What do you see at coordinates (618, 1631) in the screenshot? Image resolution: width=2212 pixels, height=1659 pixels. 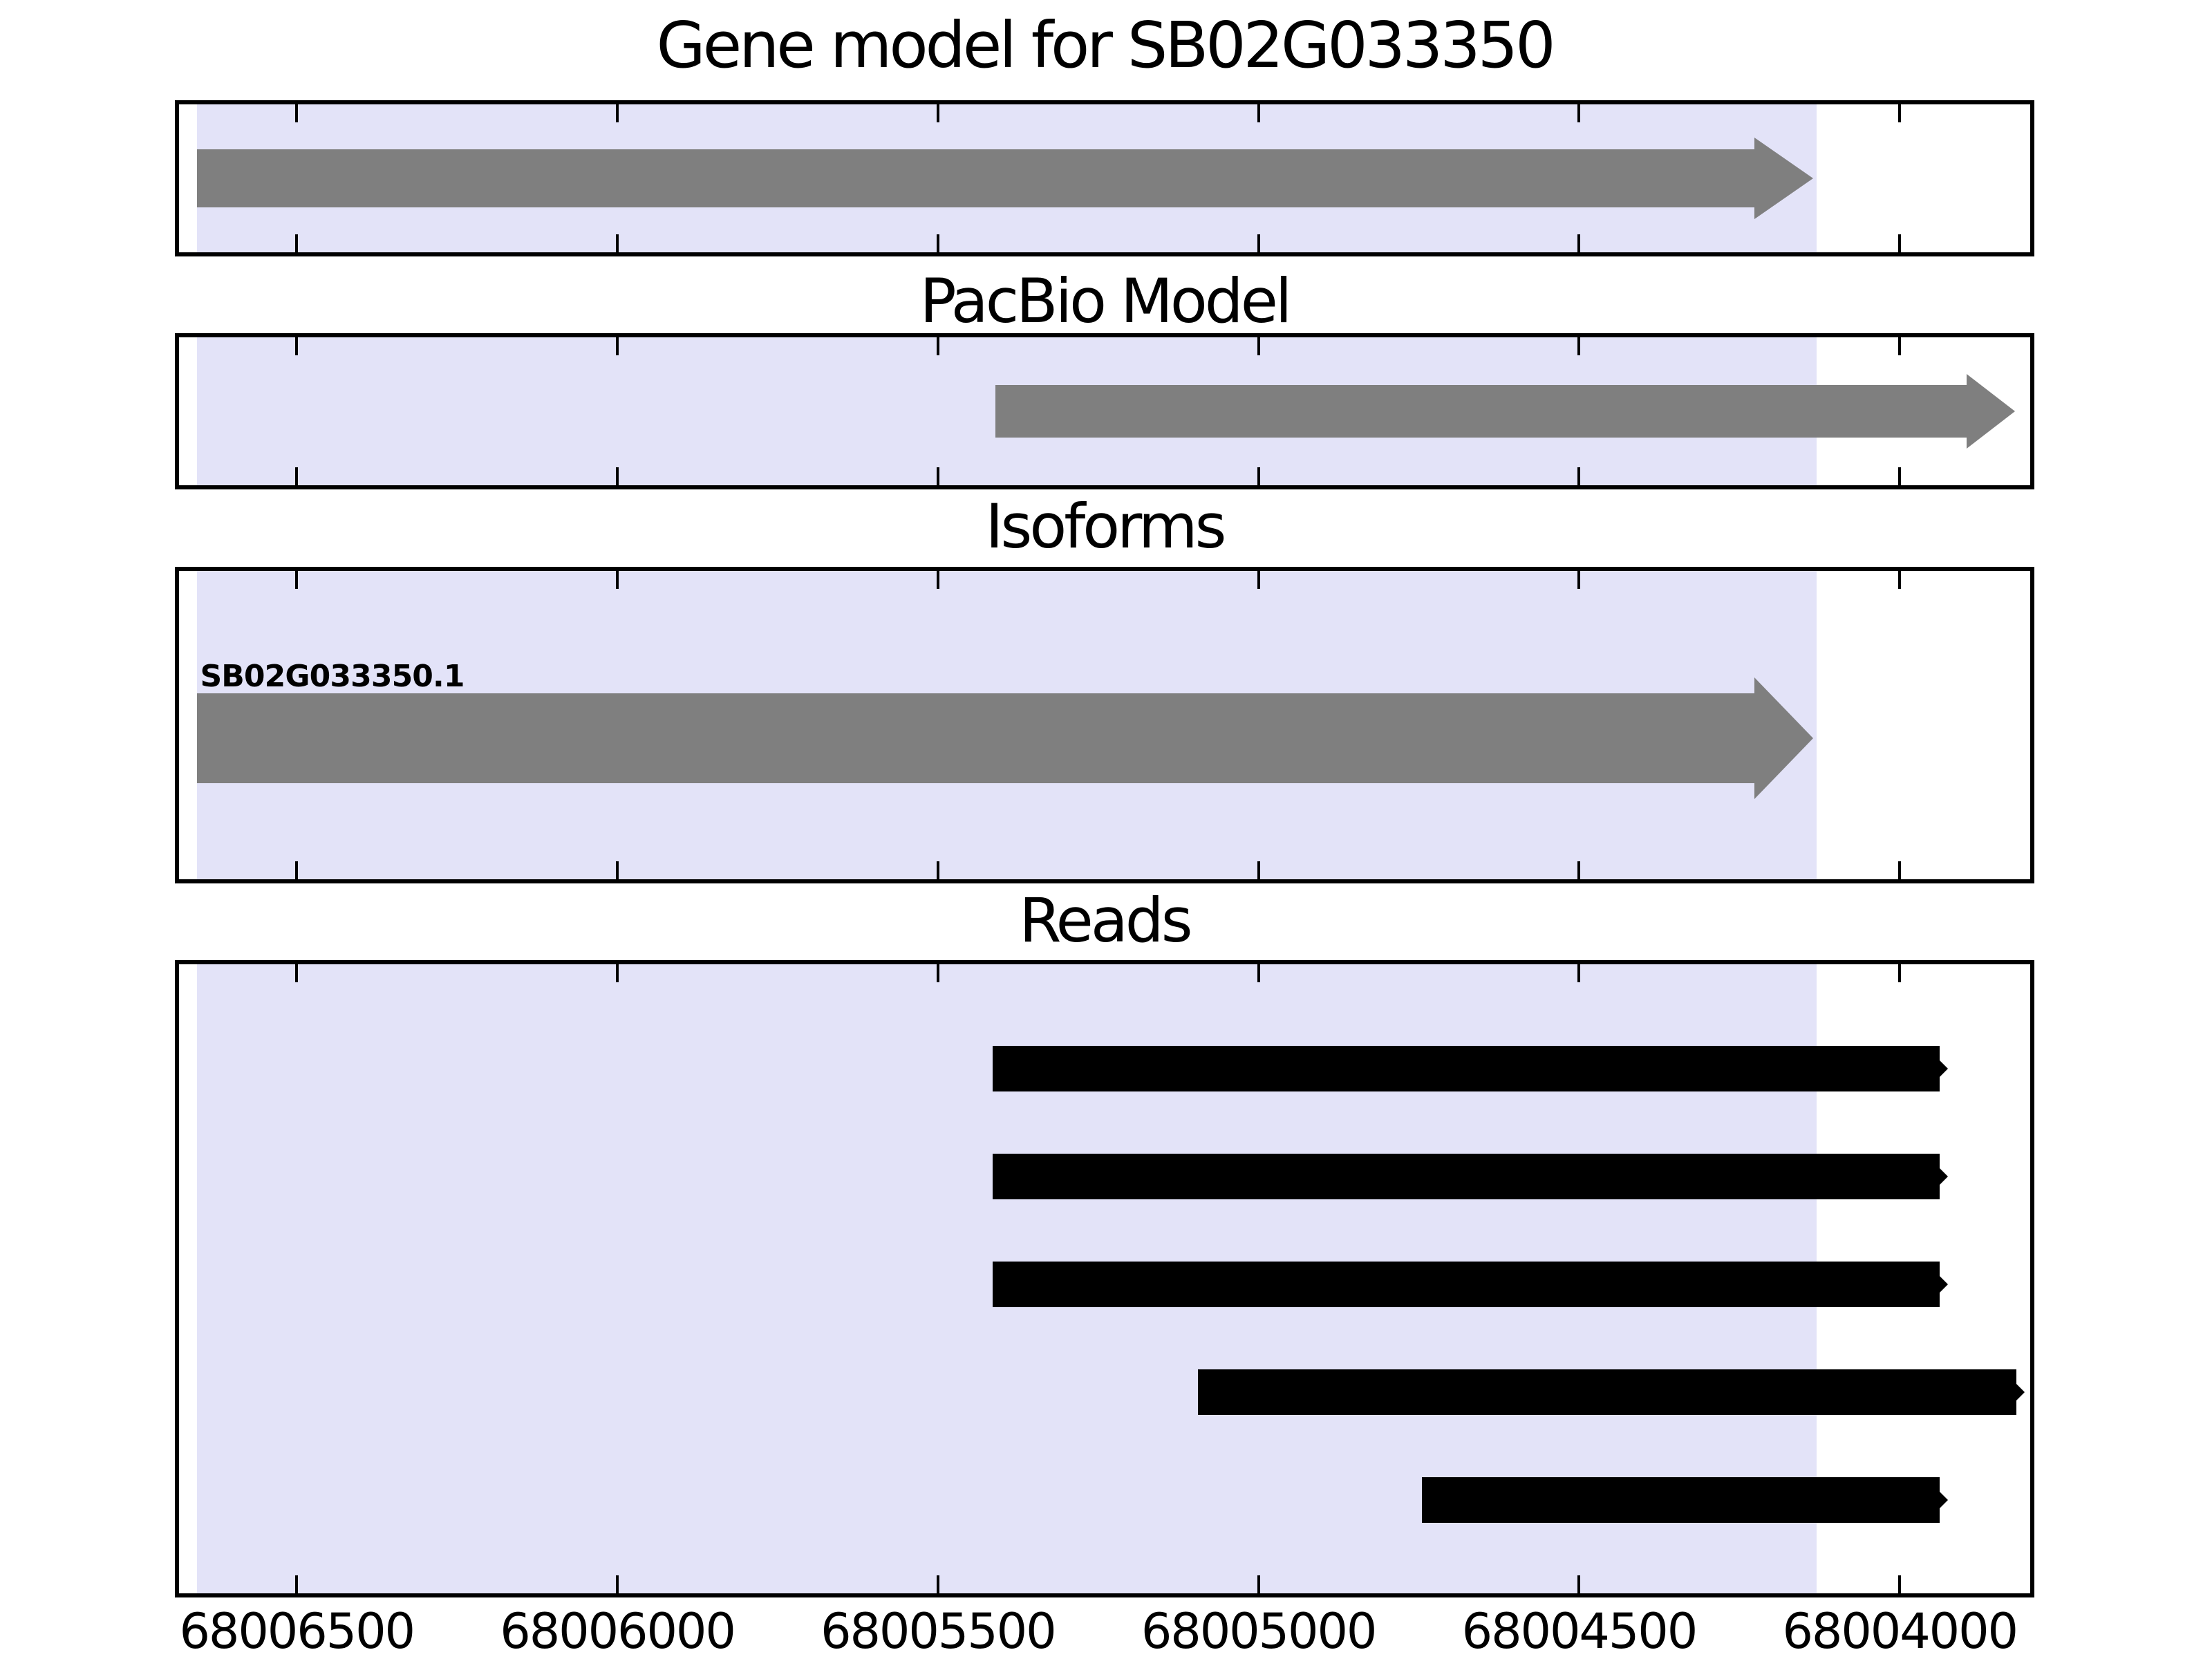 I see `x-tick-label: 68006000` at bounding box center [618, 1631].